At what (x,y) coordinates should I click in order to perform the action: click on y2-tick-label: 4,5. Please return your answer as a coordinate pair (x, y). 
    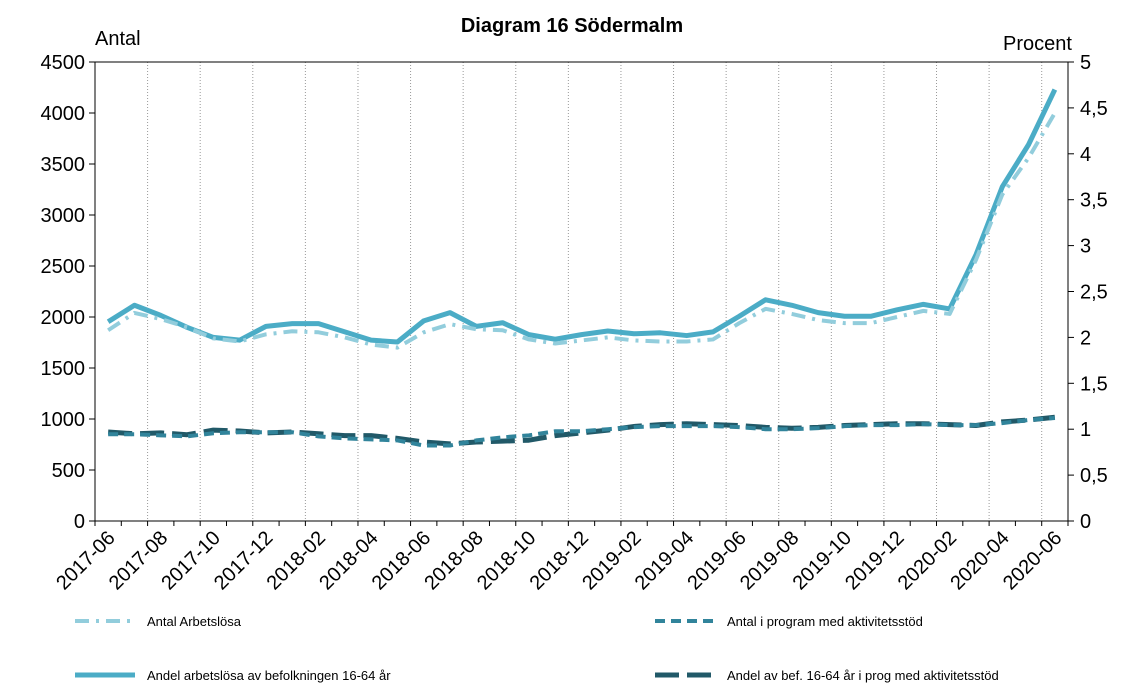
    Looking at the image, I should click on (1094, 109).